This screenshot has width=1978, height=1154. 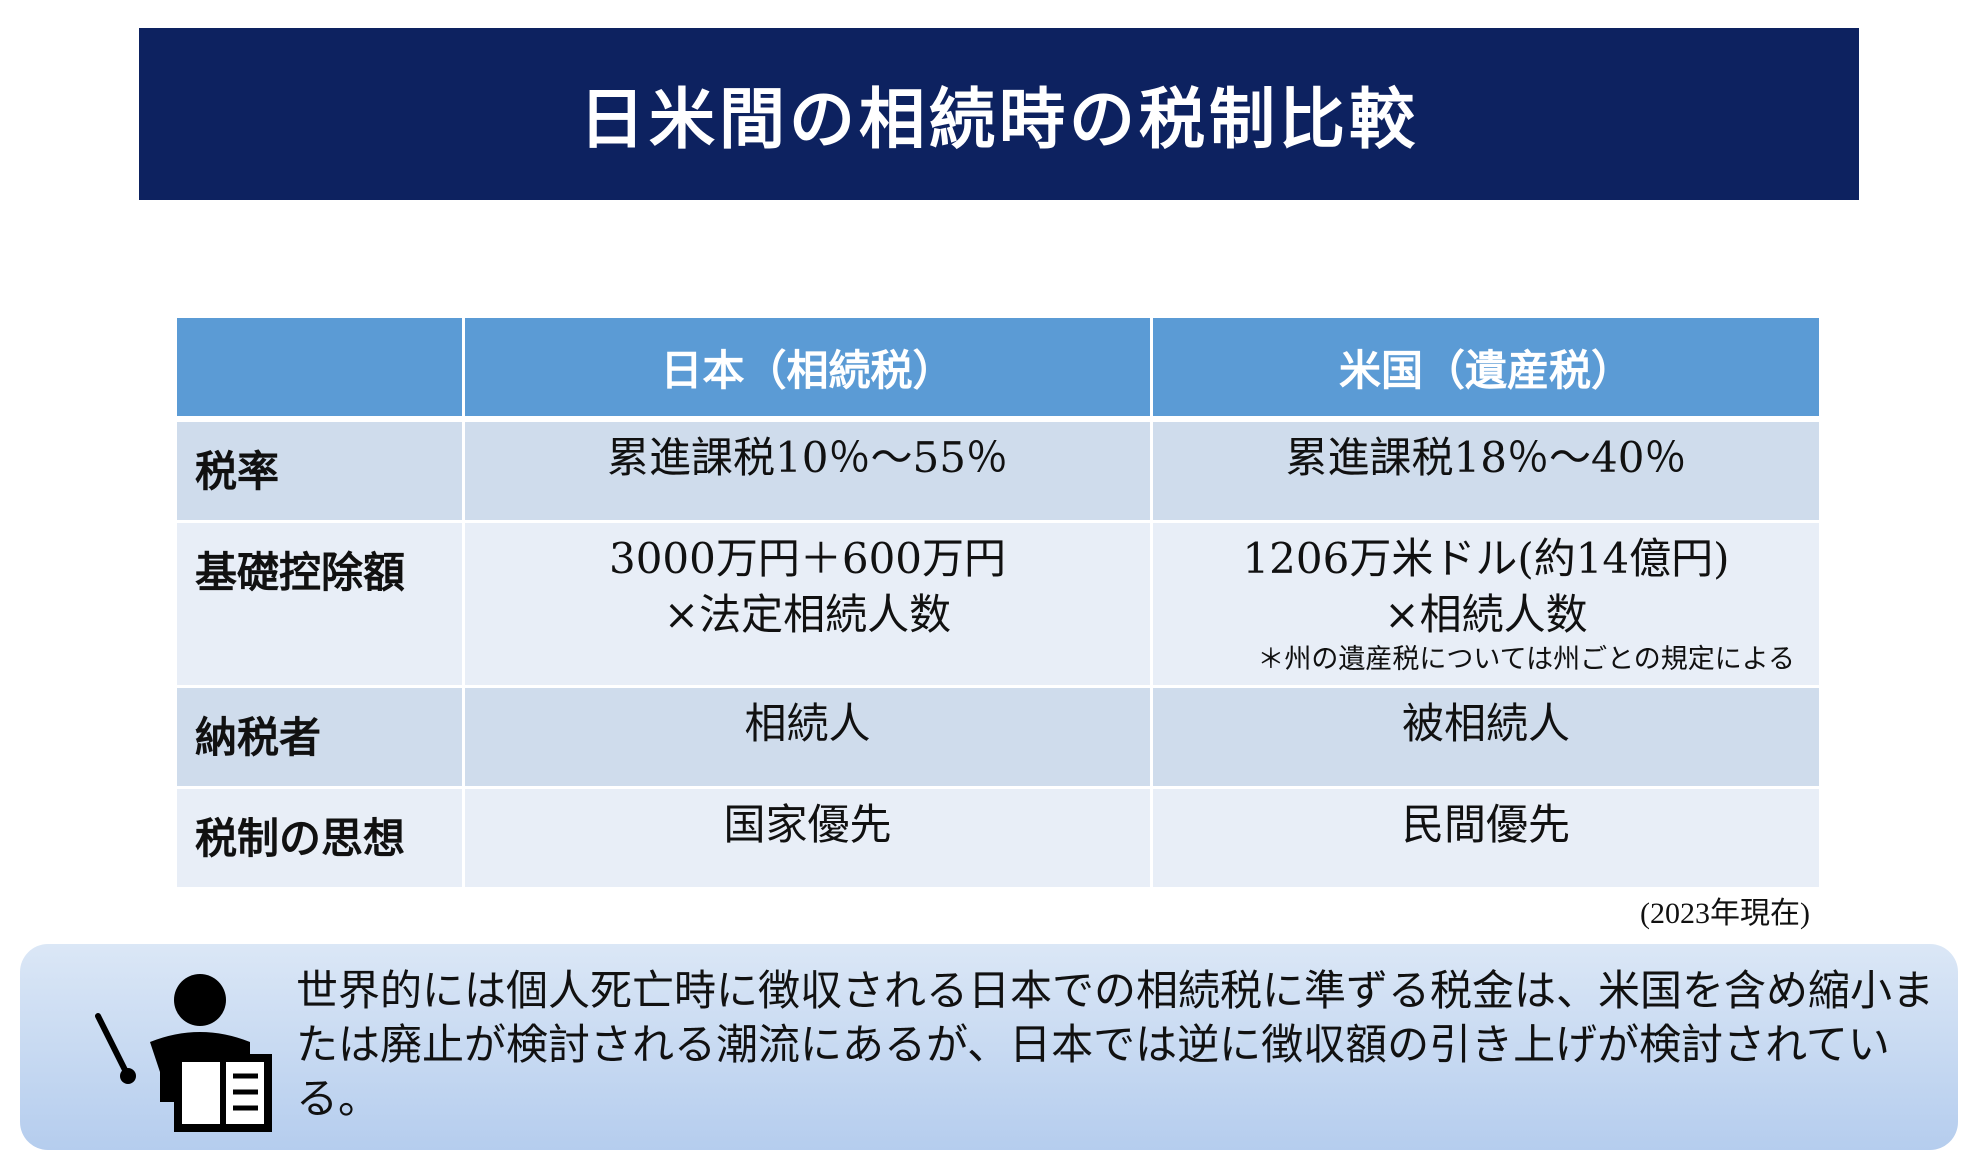 What do you see at coordinates (258, 737) in the screenshot?
I see `row-label-taxpayer: 納税者` at bounding box center [258, 737].